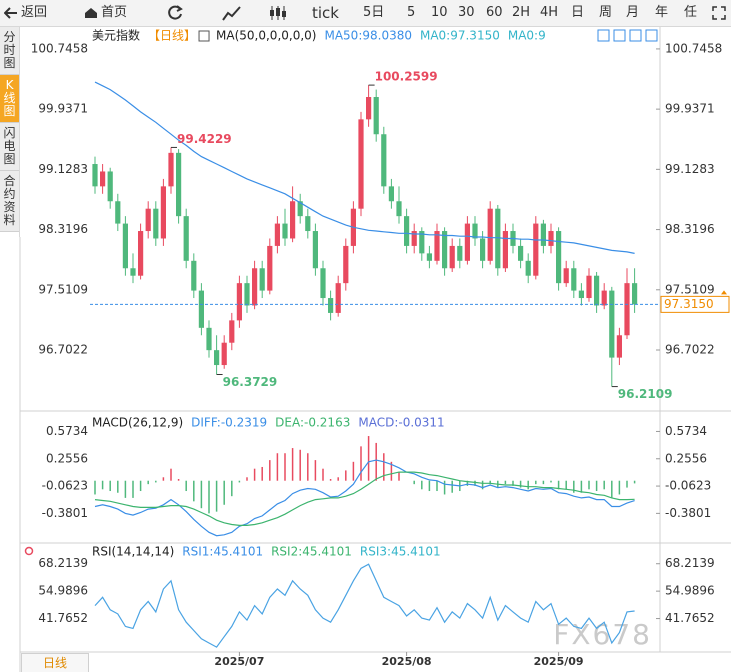 The height and width of the screenshot is (672, 731). What do you see at coordinates (364, 605) in the screenshot?
I see `rsi-line` at bounding box center [364, 605].